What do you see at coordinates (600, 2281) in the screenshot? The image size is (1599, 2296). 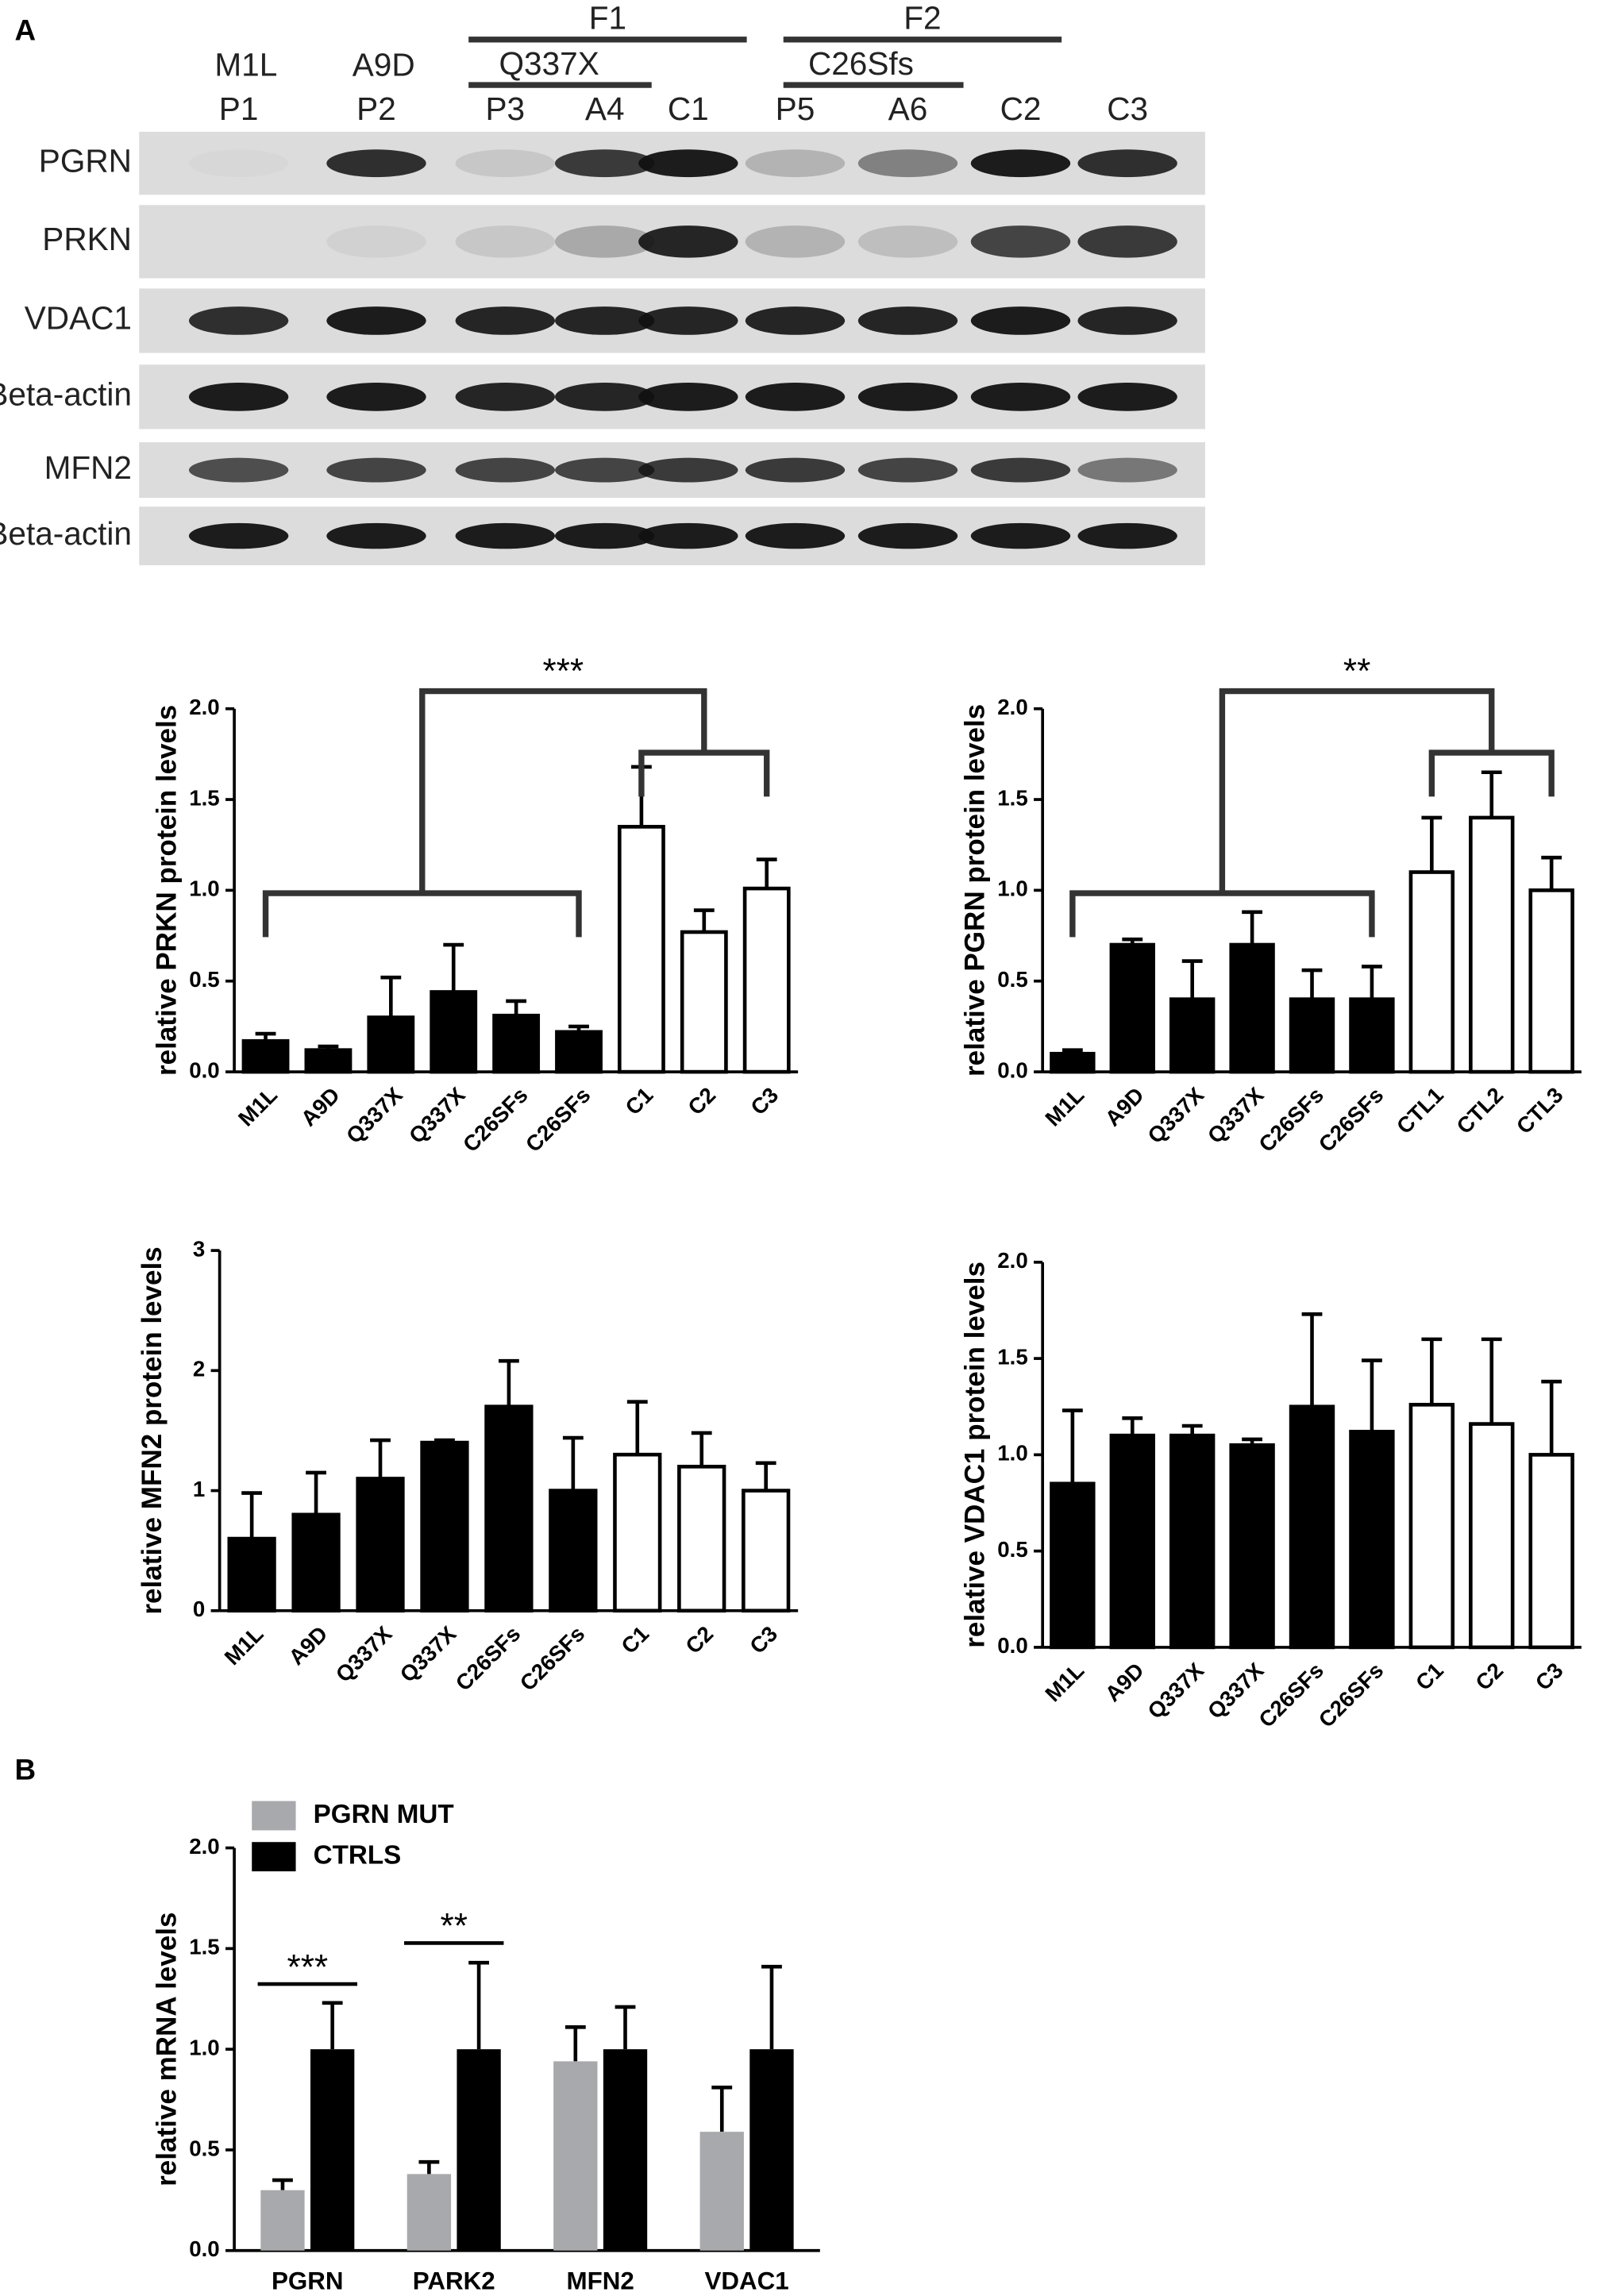 I see `x-tick-label: MFN2` at bounding box center [600, 2281].